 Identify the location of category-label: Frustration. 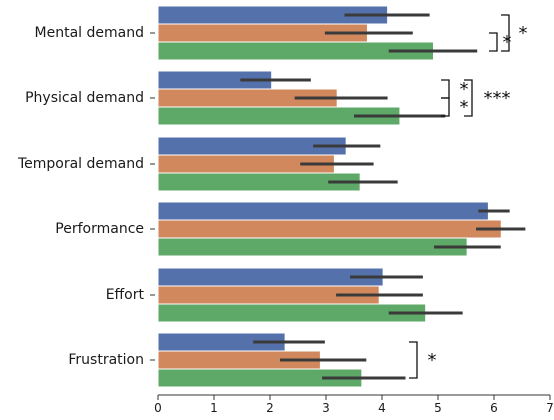
(106, 360).